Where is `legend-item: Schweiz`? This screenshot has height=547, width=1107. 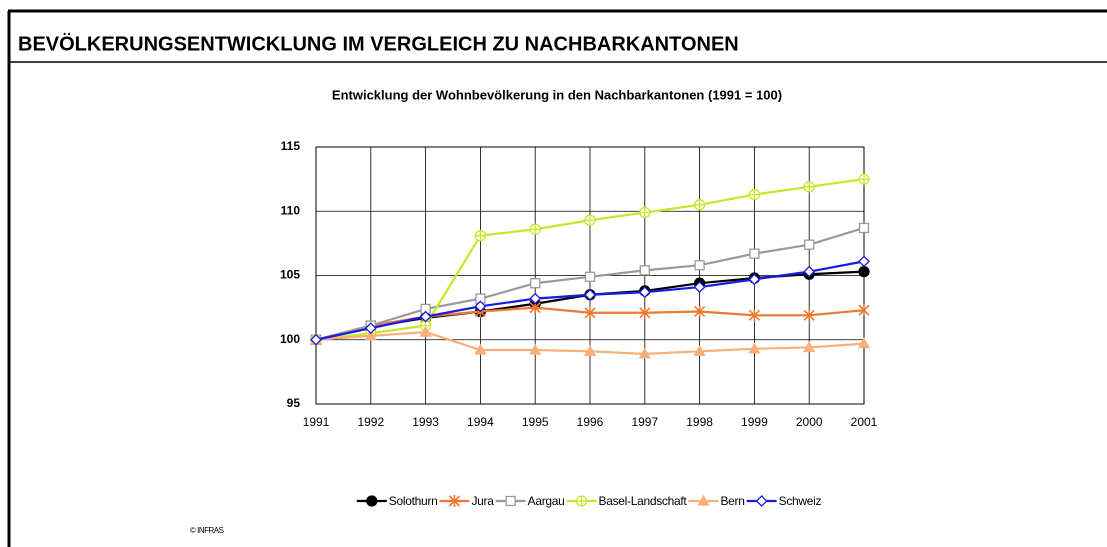
legend-item: Schweiz is located at coordinates (784, 501).